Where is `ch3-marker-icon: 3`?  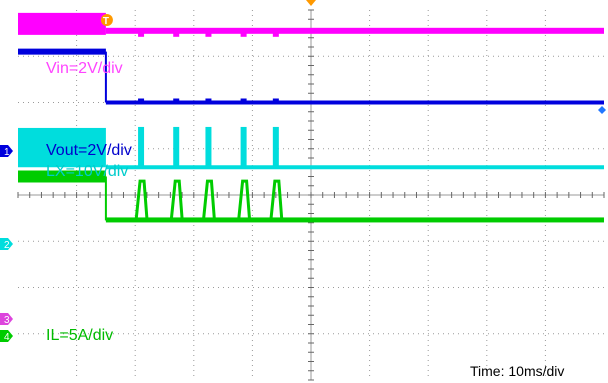
ch3-marker-icon: 3 is located at coordinates (6, 319).